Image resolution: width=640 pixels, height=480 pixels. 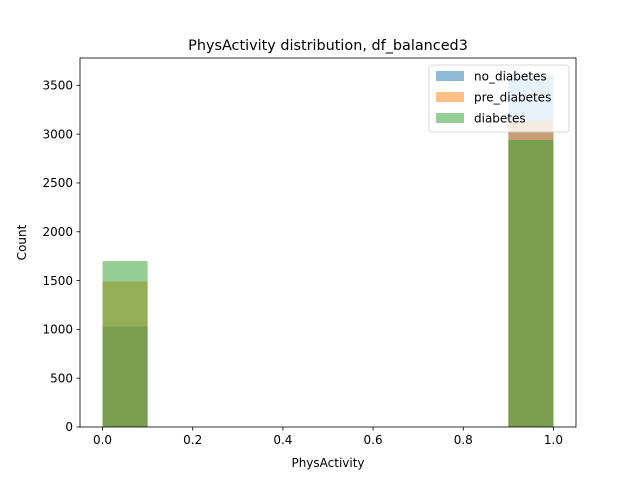 What do you see at coordinates (328, 437) in the screenshot?
I see `x-axis-ticks: 0.0 0.2 0.4 0.6 0.8 1.0` at bounding box center [328, 437].